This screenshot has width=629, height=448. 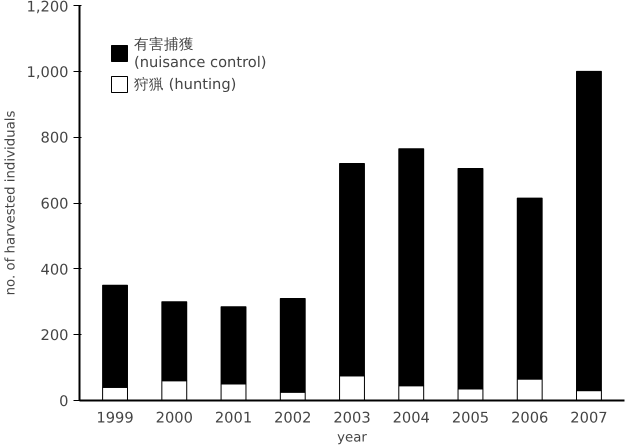 I want to click on y-tick-label: 200, so click(x=54, y=335).